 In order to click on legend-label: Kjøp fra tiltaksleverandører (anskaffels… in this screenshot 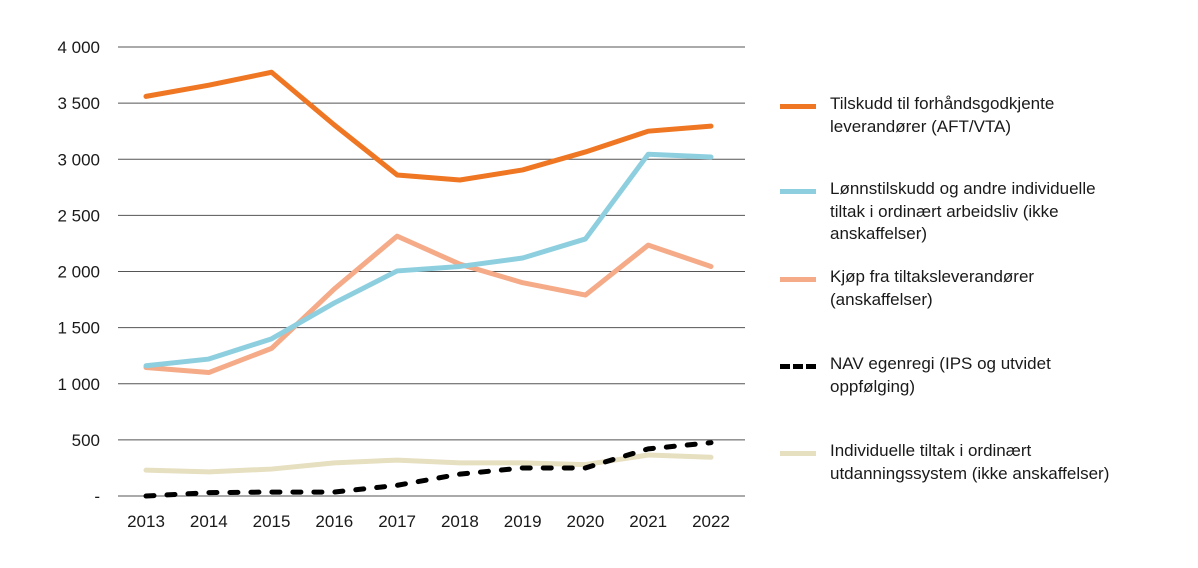, I will do `click(932, 288)`.